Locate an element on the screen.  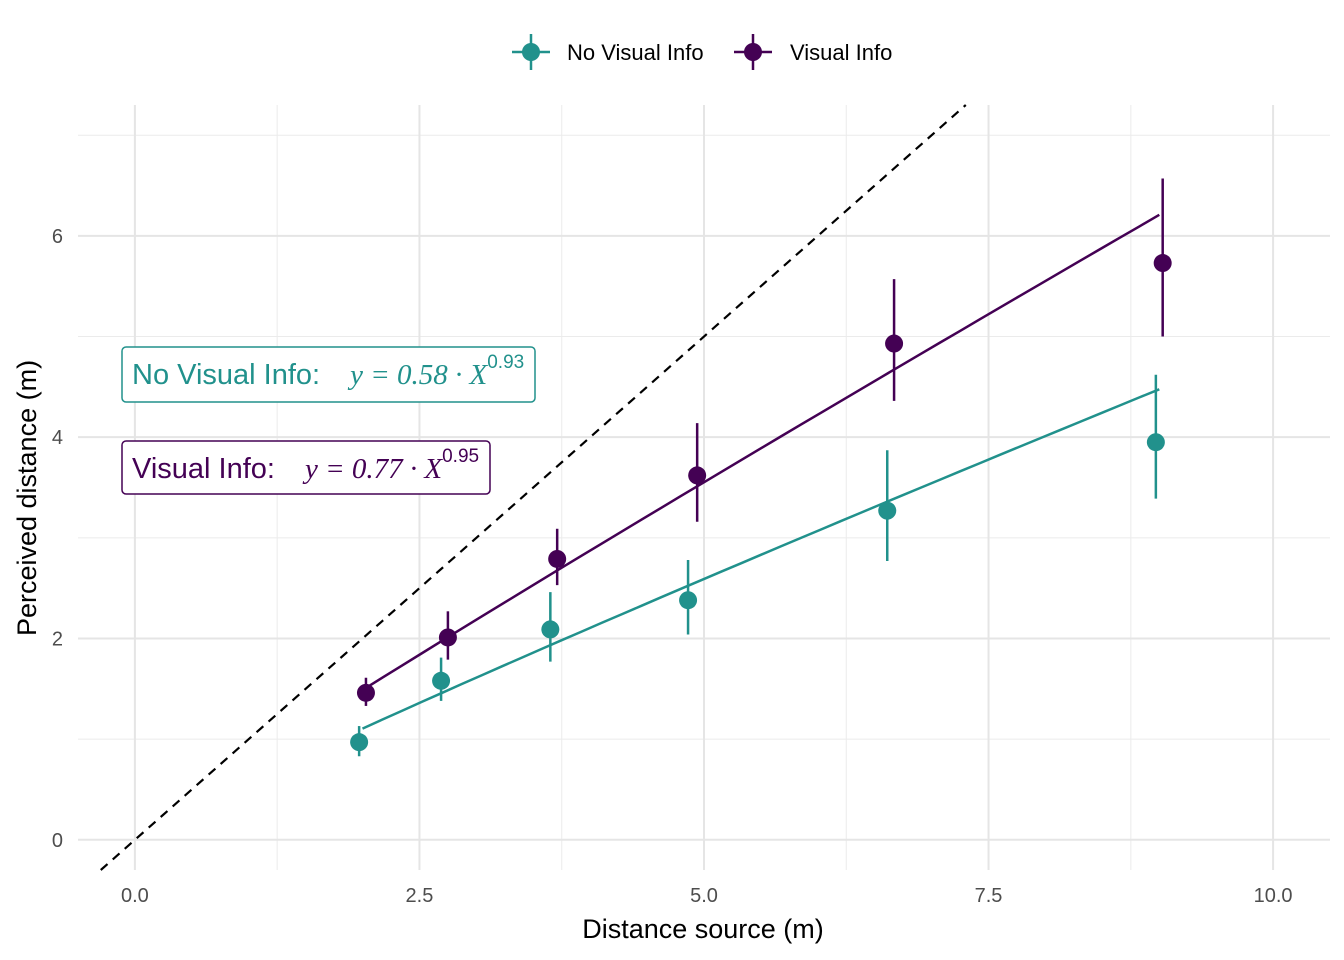
x-tick-label: 7.5 is located at coordinates (989, 896).